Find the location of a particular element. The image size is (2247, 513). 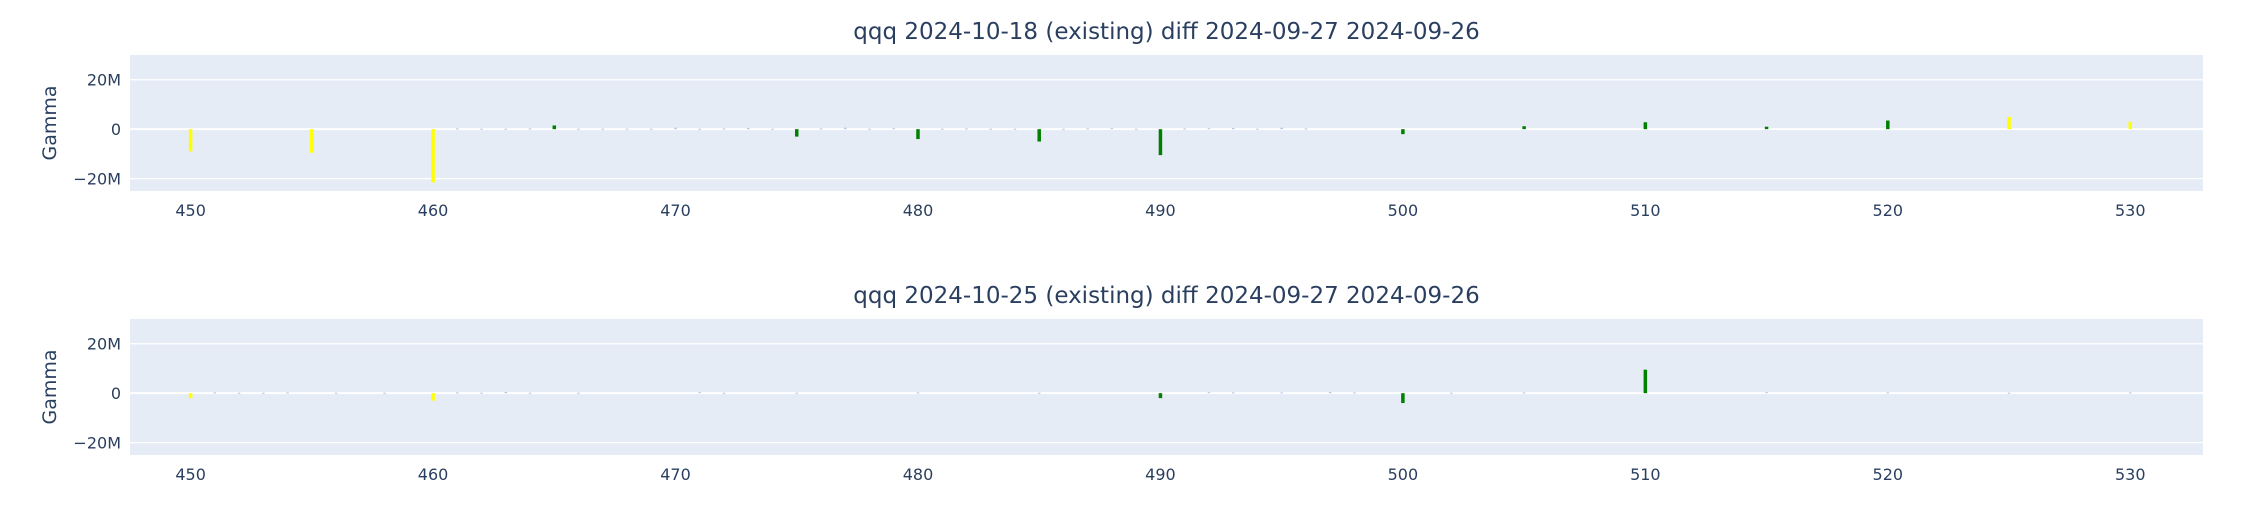

x-tick-label: 460 is located at coordinates (433, 210).